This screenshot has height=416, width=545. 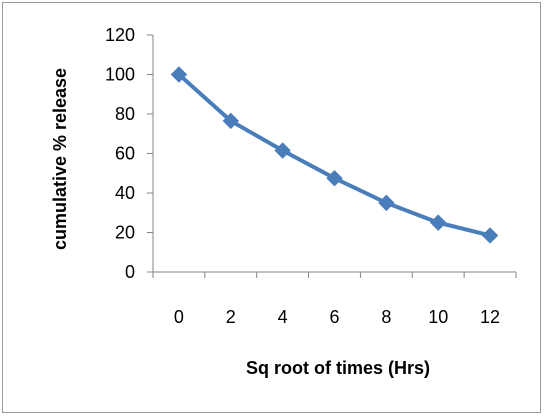 I want to click on x-tick-label: 4, so click(x=283, y=317).